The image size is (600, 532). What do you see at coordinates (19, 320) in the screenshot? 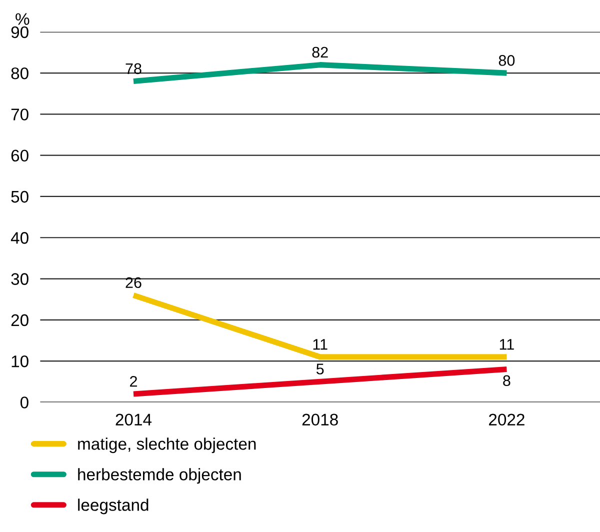
I see `y-tick-label: 20` at bounding box center [19, 320].